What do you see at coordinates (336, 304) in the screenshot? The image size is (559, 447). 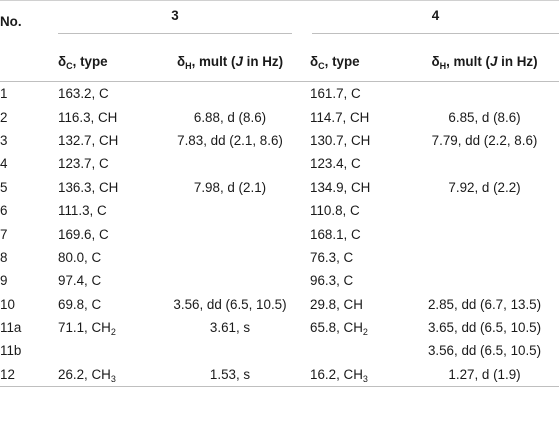 I see `cell-dc-4: 29.8, CH` at bounding box center [336, 304].